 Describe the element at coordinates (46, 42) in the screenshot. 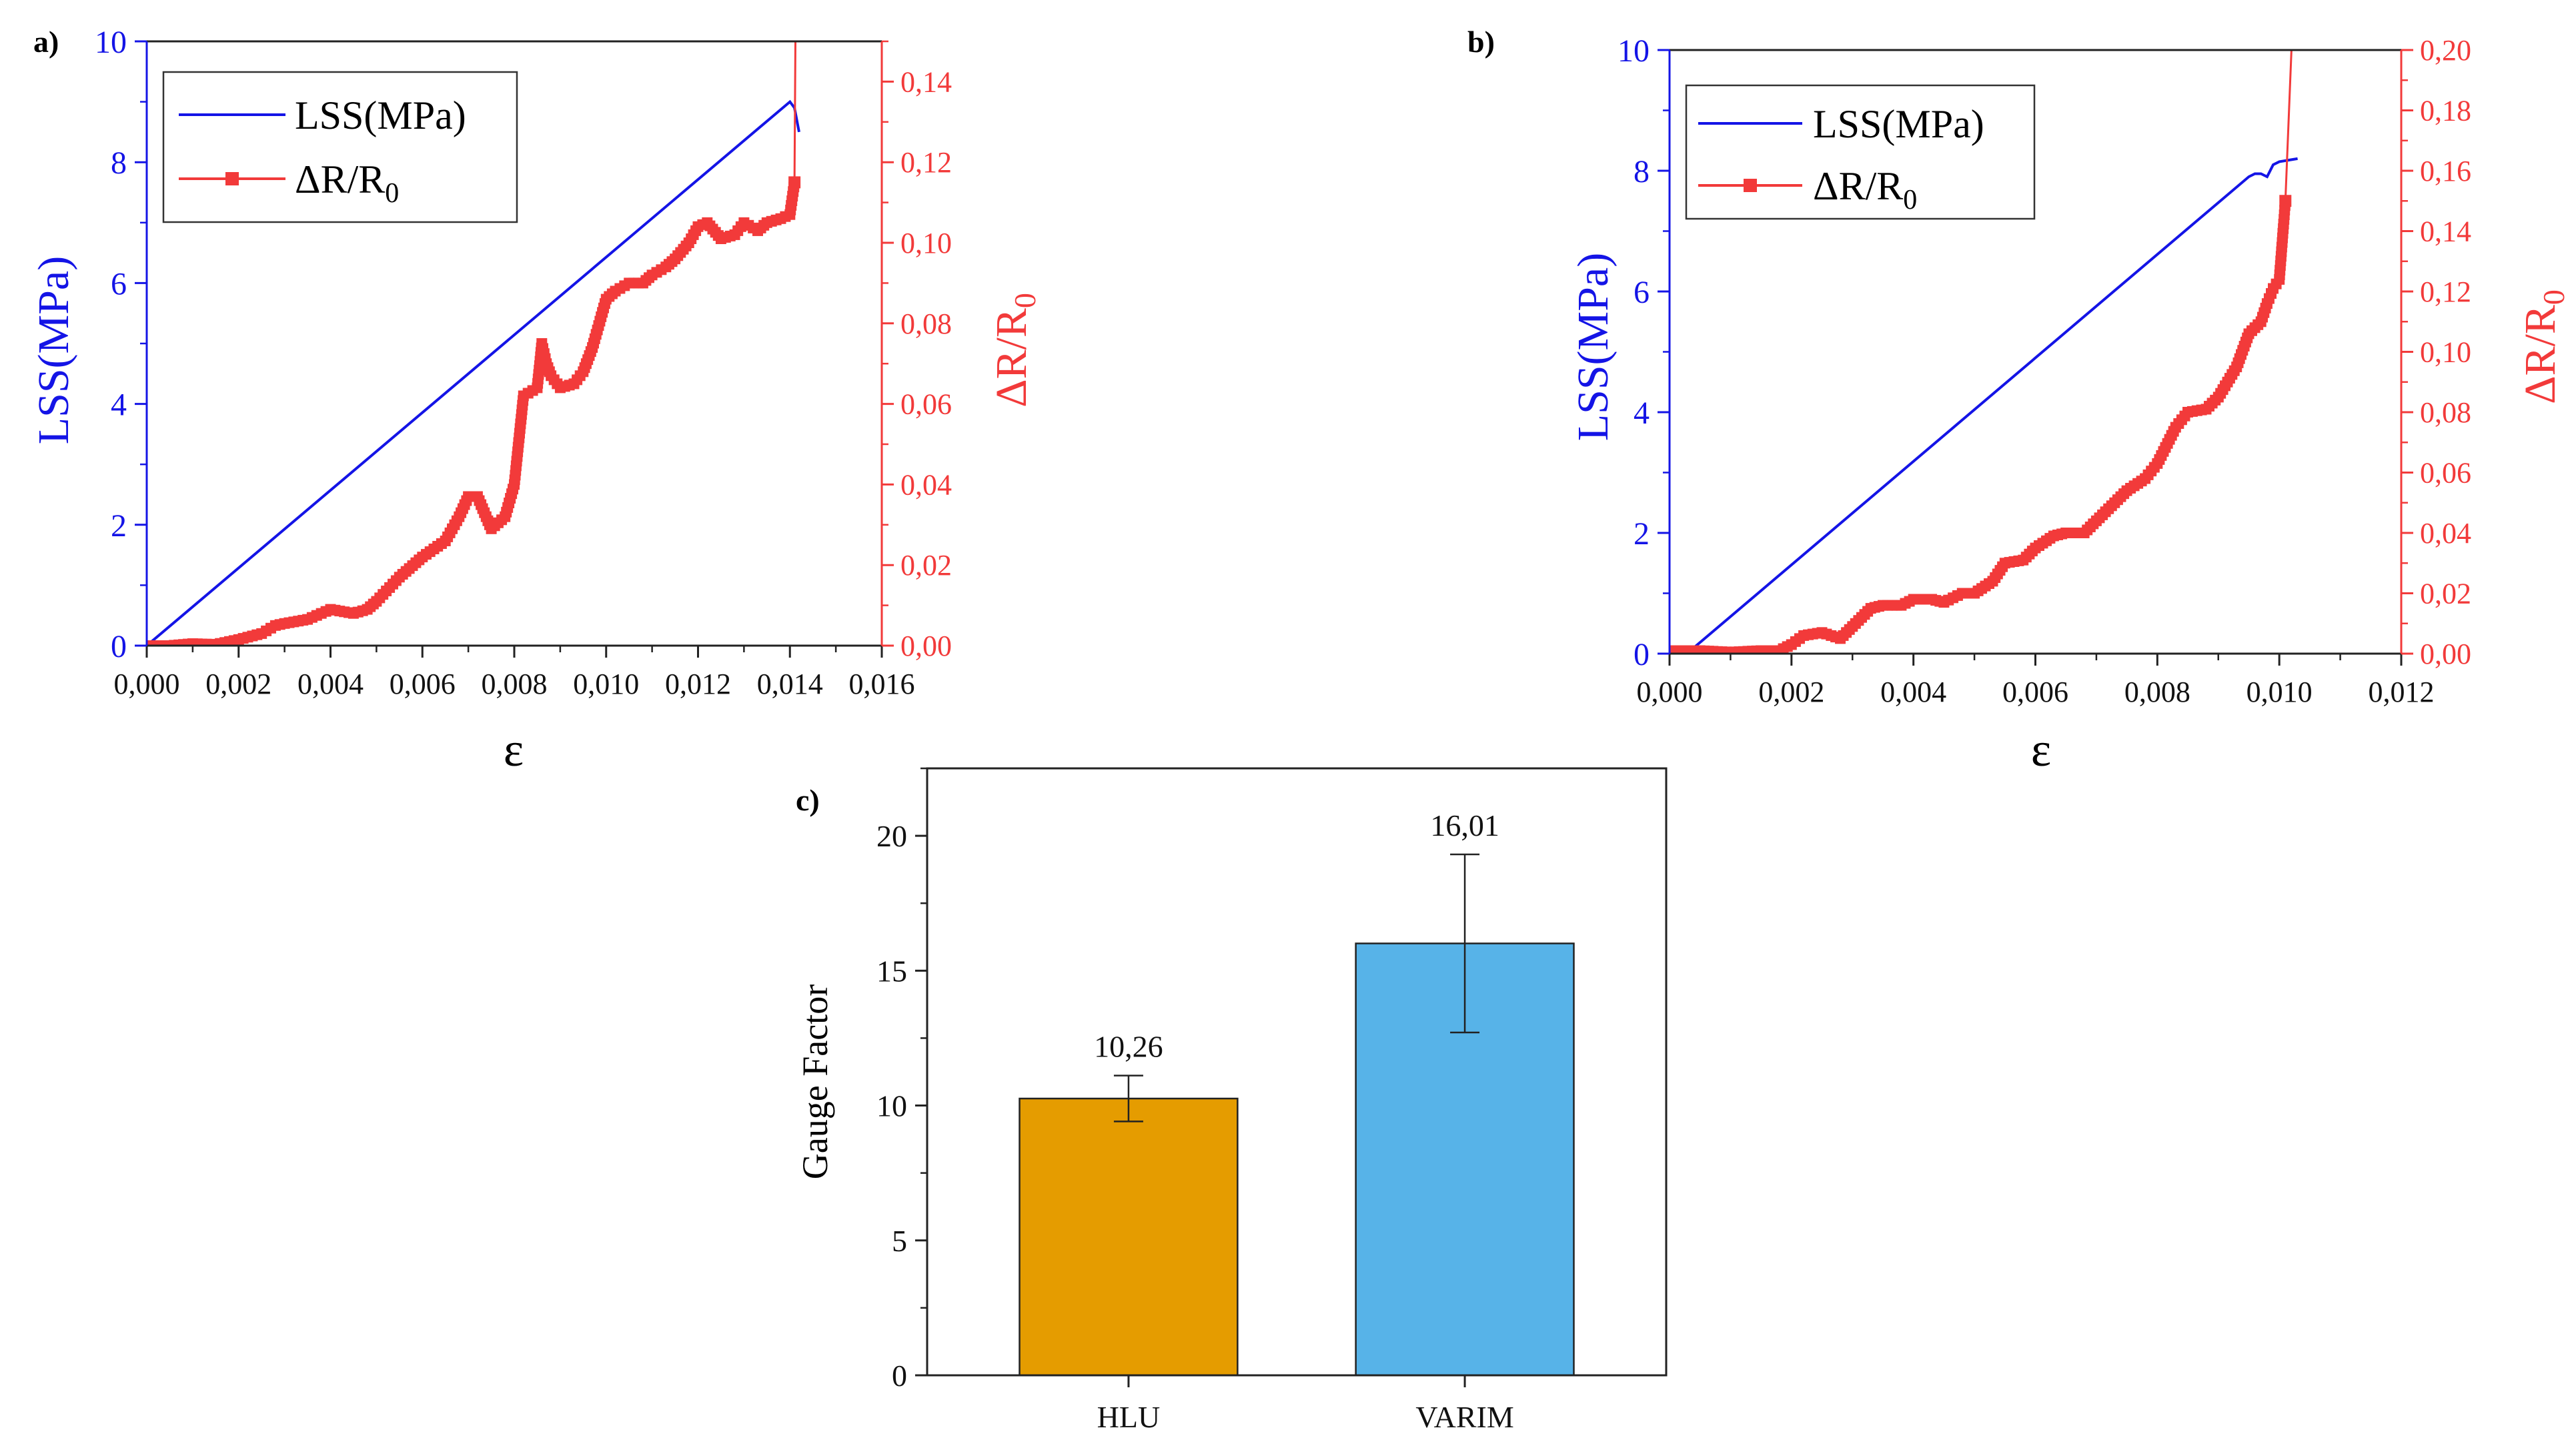

I see `panel-label-a: a)` at that location.